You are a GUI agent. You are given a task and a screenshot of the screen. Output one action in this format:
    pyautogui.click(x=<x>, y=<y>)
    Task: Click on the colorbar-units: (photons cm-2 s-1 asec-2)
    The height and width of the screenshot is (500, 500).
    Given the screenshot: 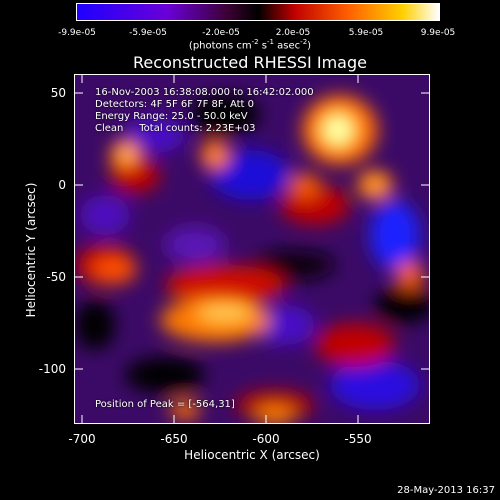 What is the action you would take?
    pyautogui.click(x=250, y=45)
    